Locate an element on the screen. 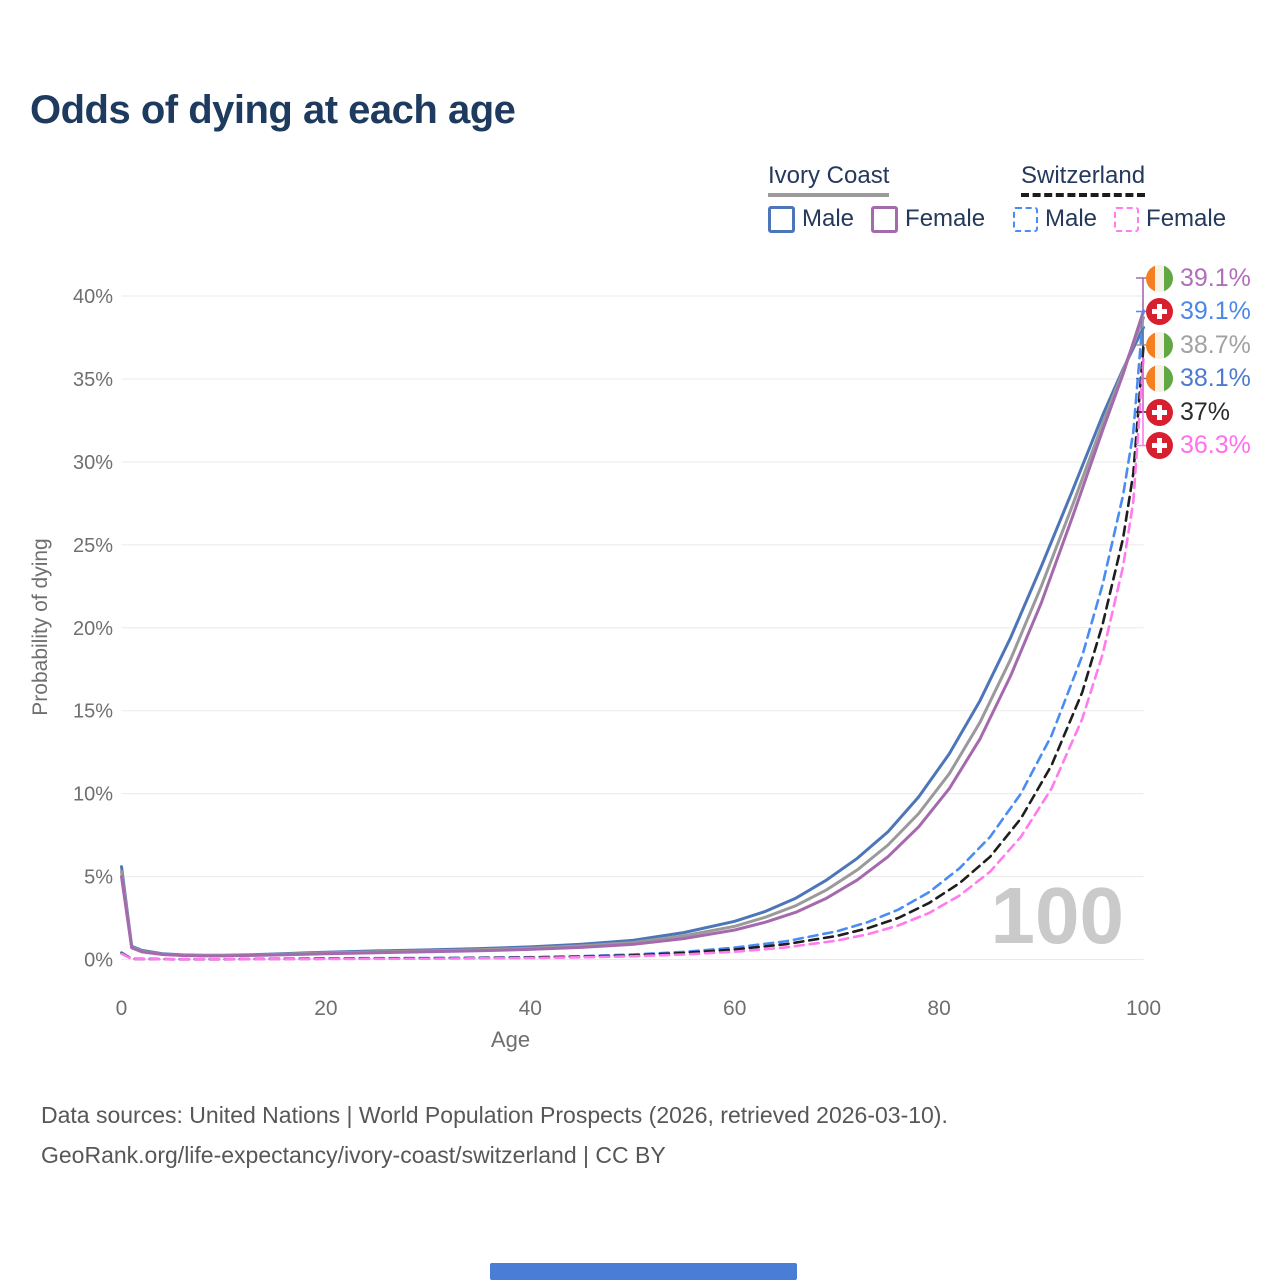 This screenshot has width=1280, height=1280. page-title: Odds of dying at each age is located at coordinates (273, 110).